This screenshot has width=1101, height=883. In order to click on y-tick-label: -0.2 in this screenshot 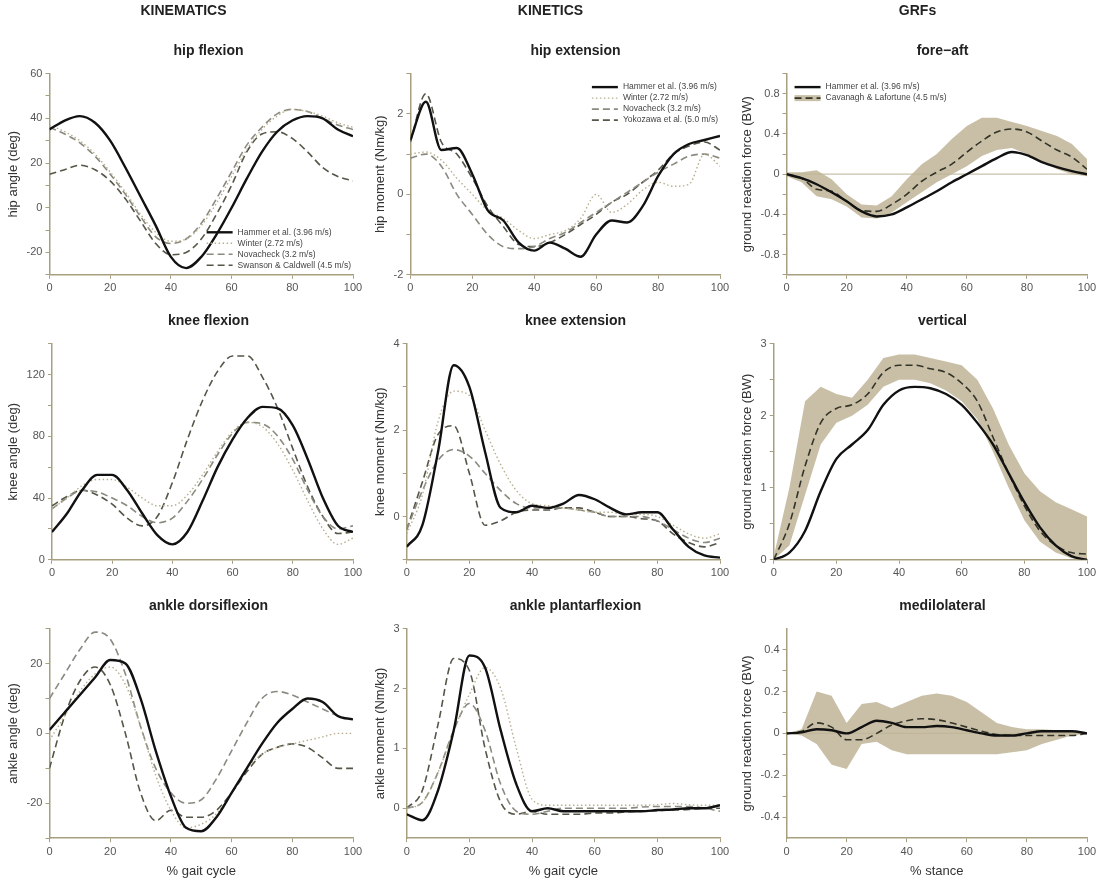, I will do `click(770, 774)`.